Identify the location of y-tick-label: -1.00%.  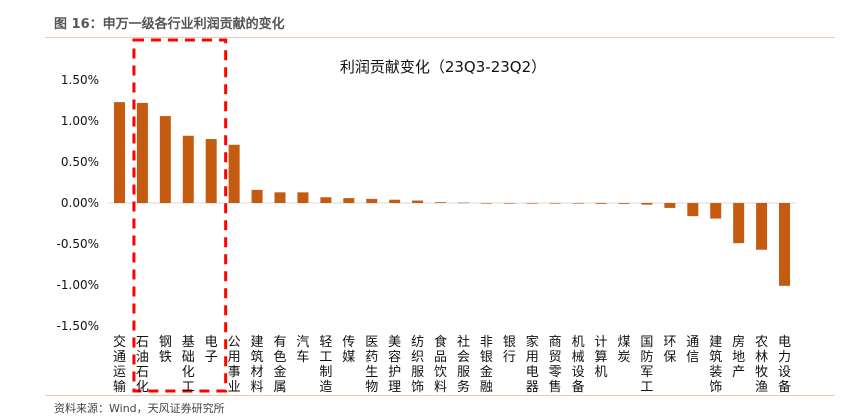
(78, 285).